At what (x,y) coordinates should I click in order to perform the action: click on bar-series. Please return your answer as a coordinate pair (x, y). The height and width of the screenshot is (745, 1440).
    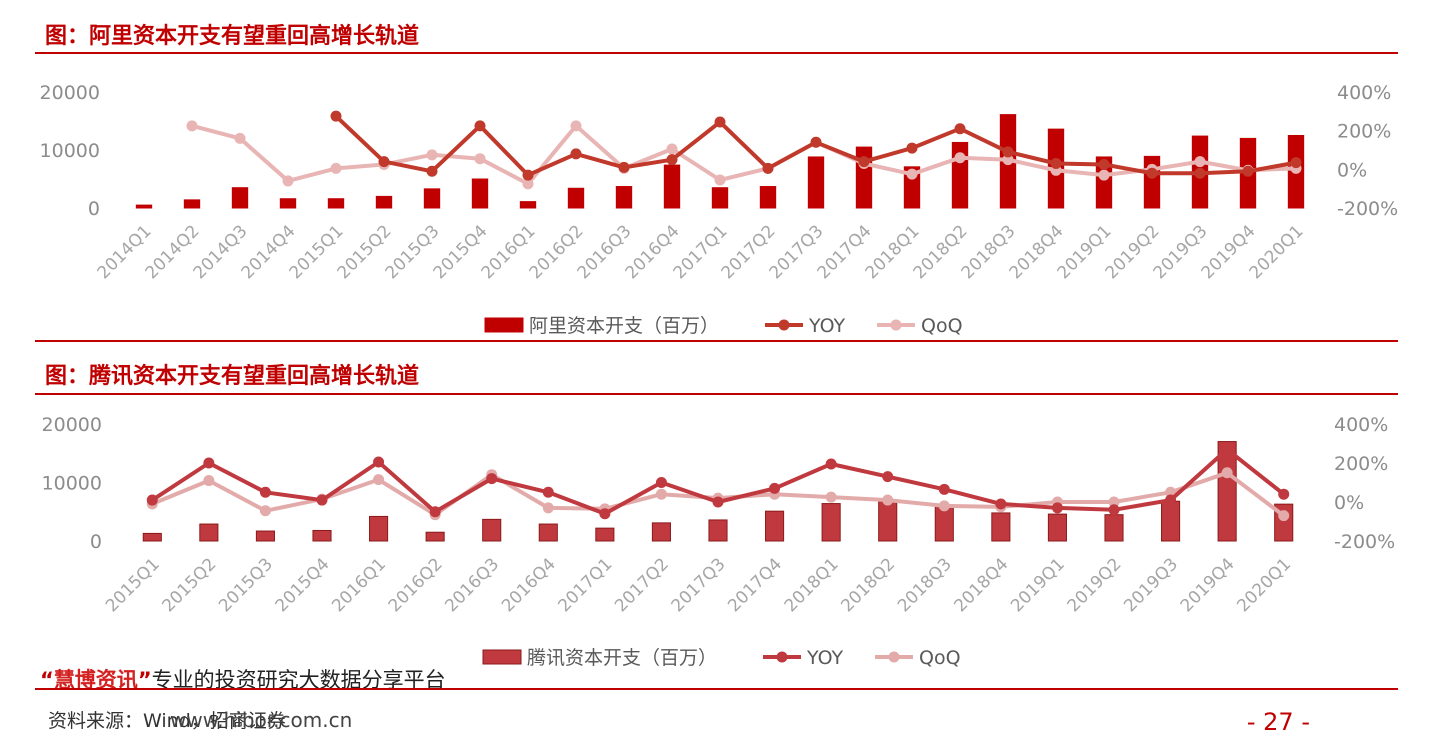
    Looking at the image, I should click on (718, 491).